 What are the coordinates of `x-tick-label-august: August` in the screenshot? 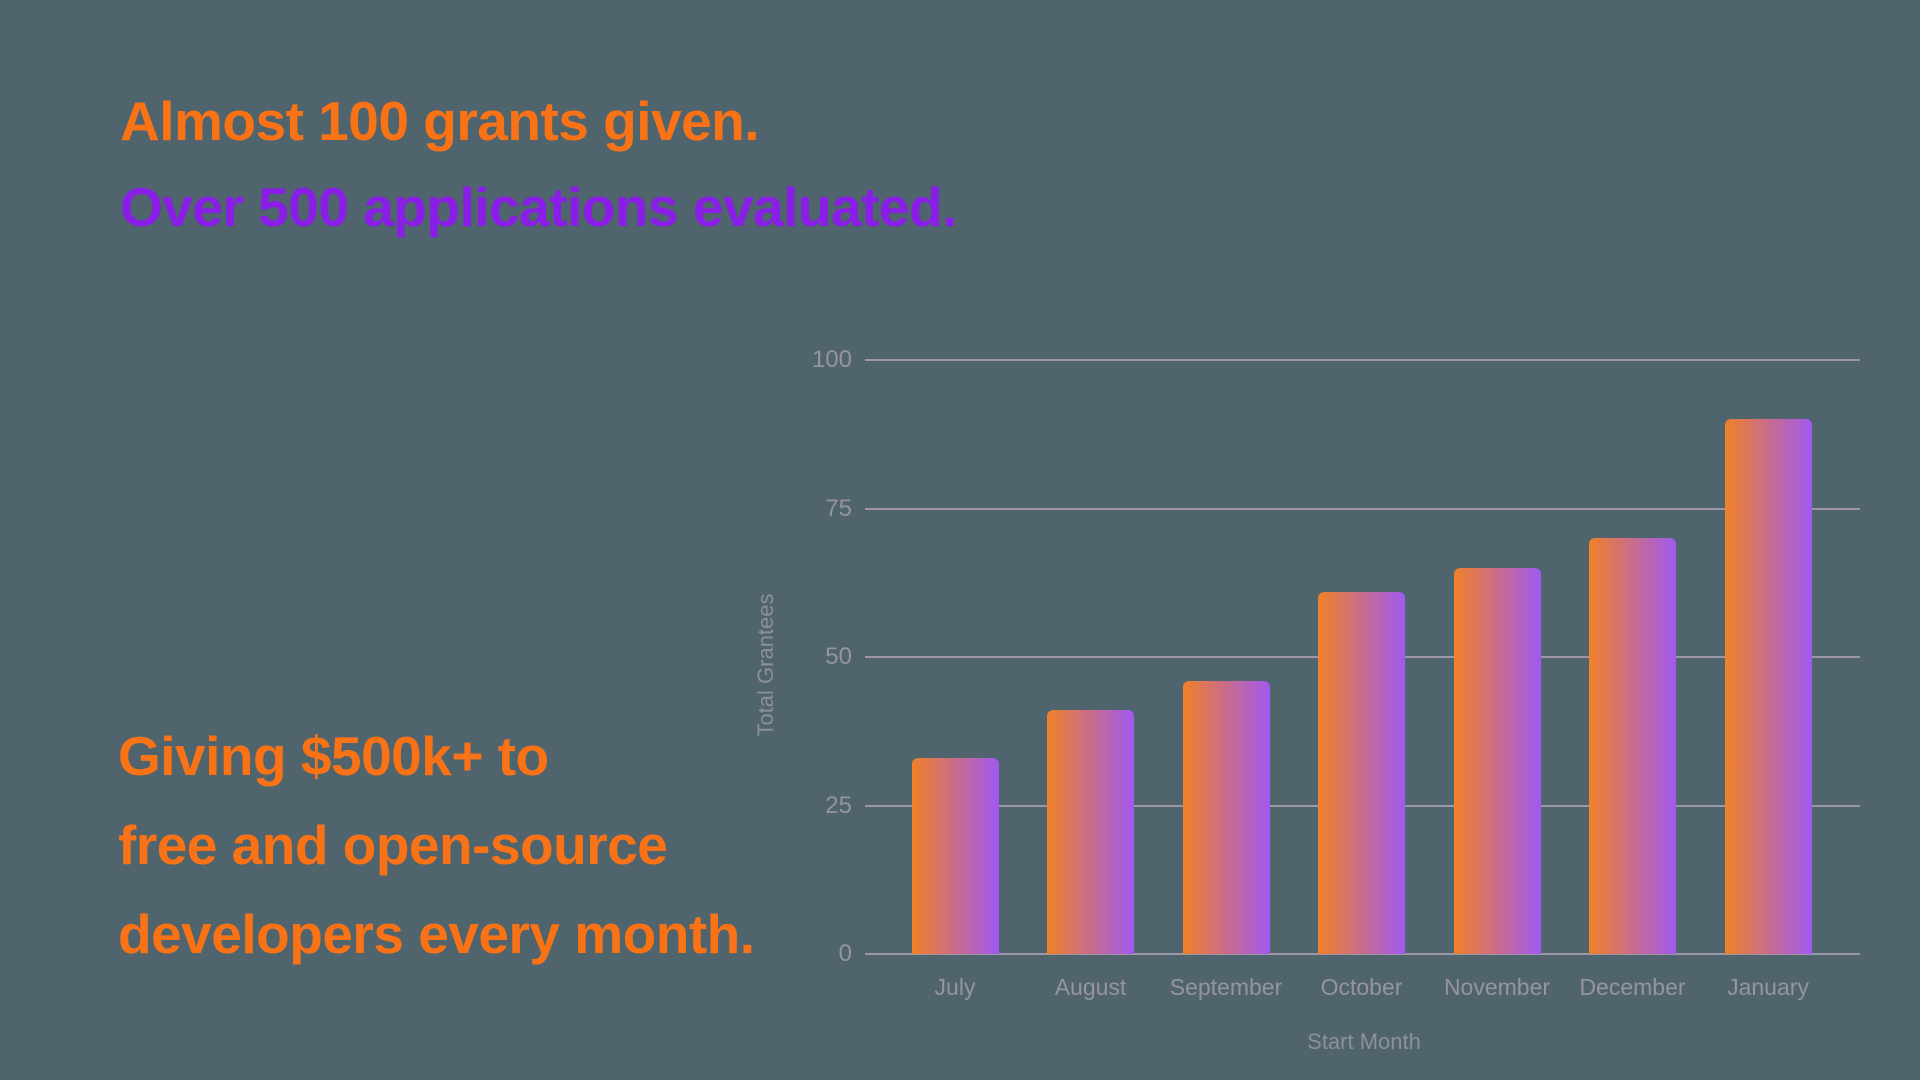 It's located at (1090, 987).